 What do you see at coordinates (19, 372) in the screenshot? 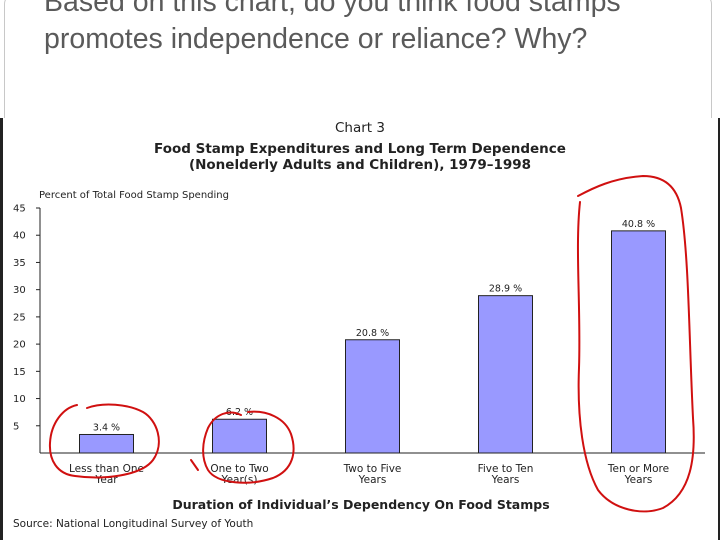
I see `y-tick-label: 15` at bounding box center [19, 372].